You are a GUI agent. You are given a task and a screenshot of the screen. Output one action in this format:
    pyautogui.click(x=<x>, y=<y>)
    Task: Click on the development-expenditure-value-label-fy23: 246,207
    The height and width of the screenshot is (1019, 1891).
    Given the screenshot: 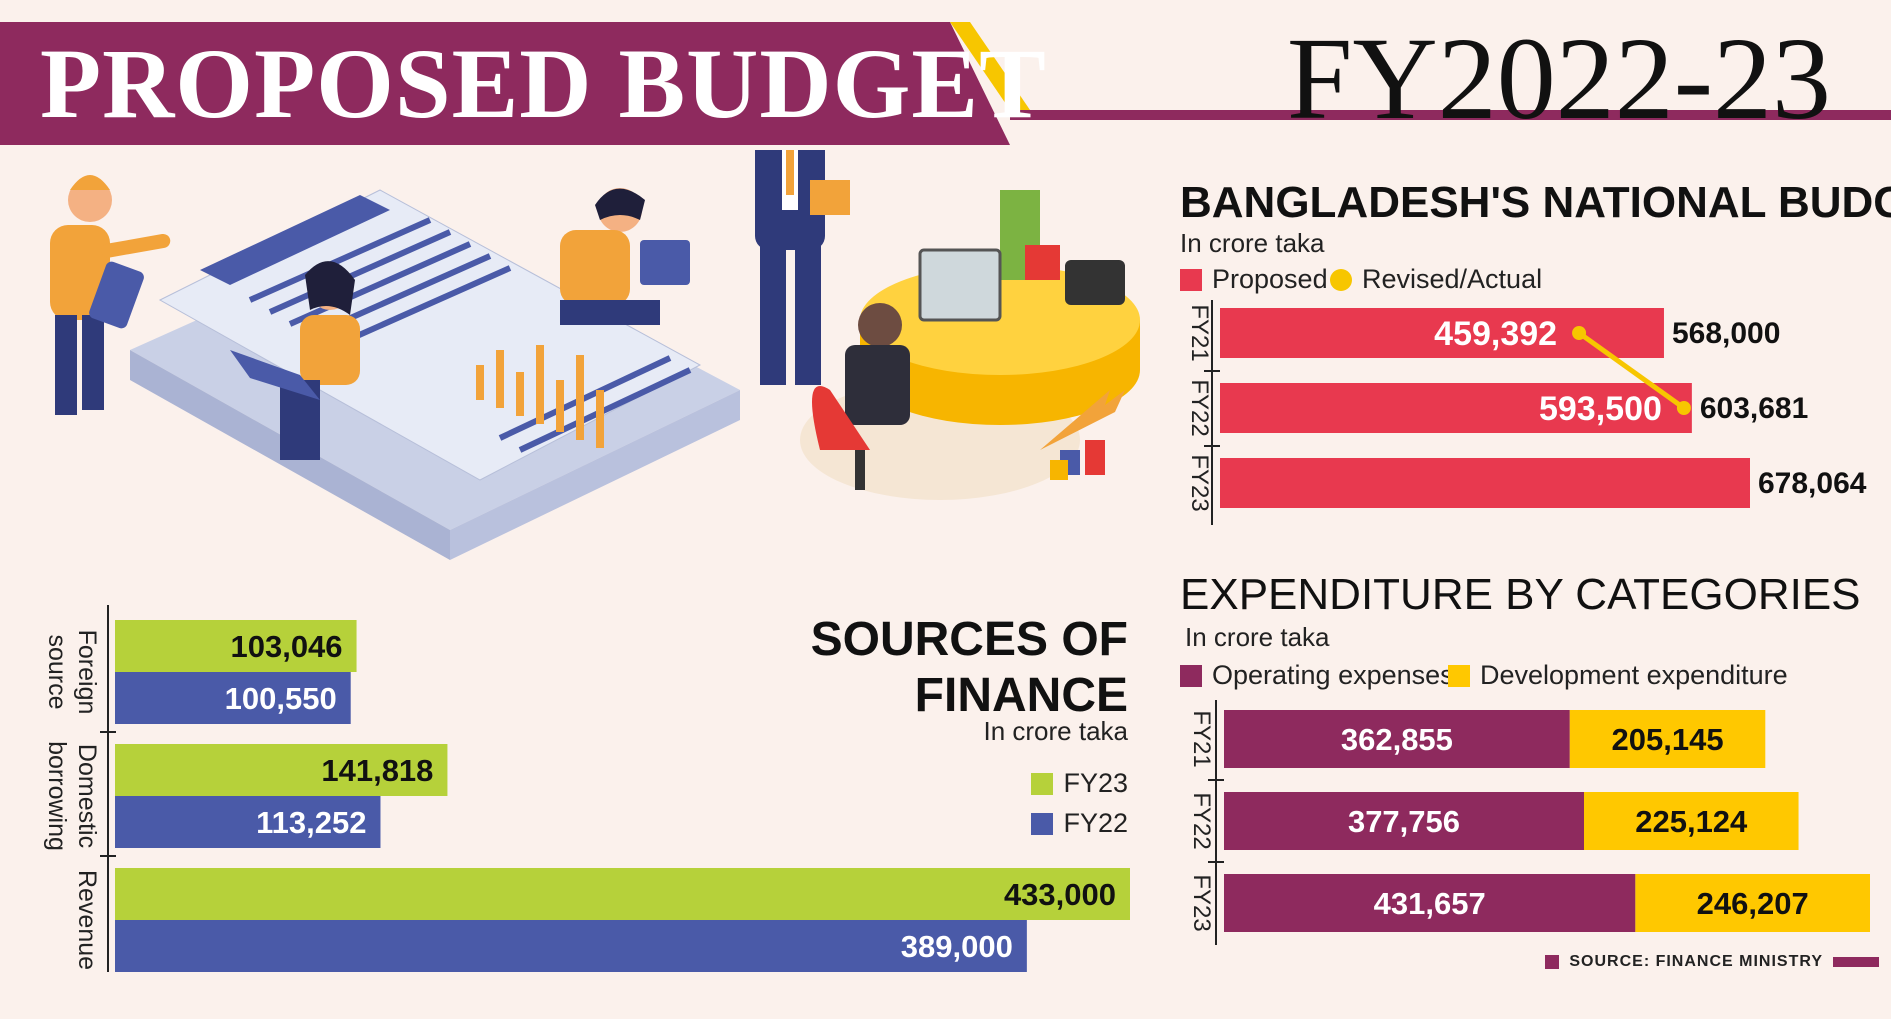 What is the action you would take?
    pyautogui.click(x=1753, y=903)
    